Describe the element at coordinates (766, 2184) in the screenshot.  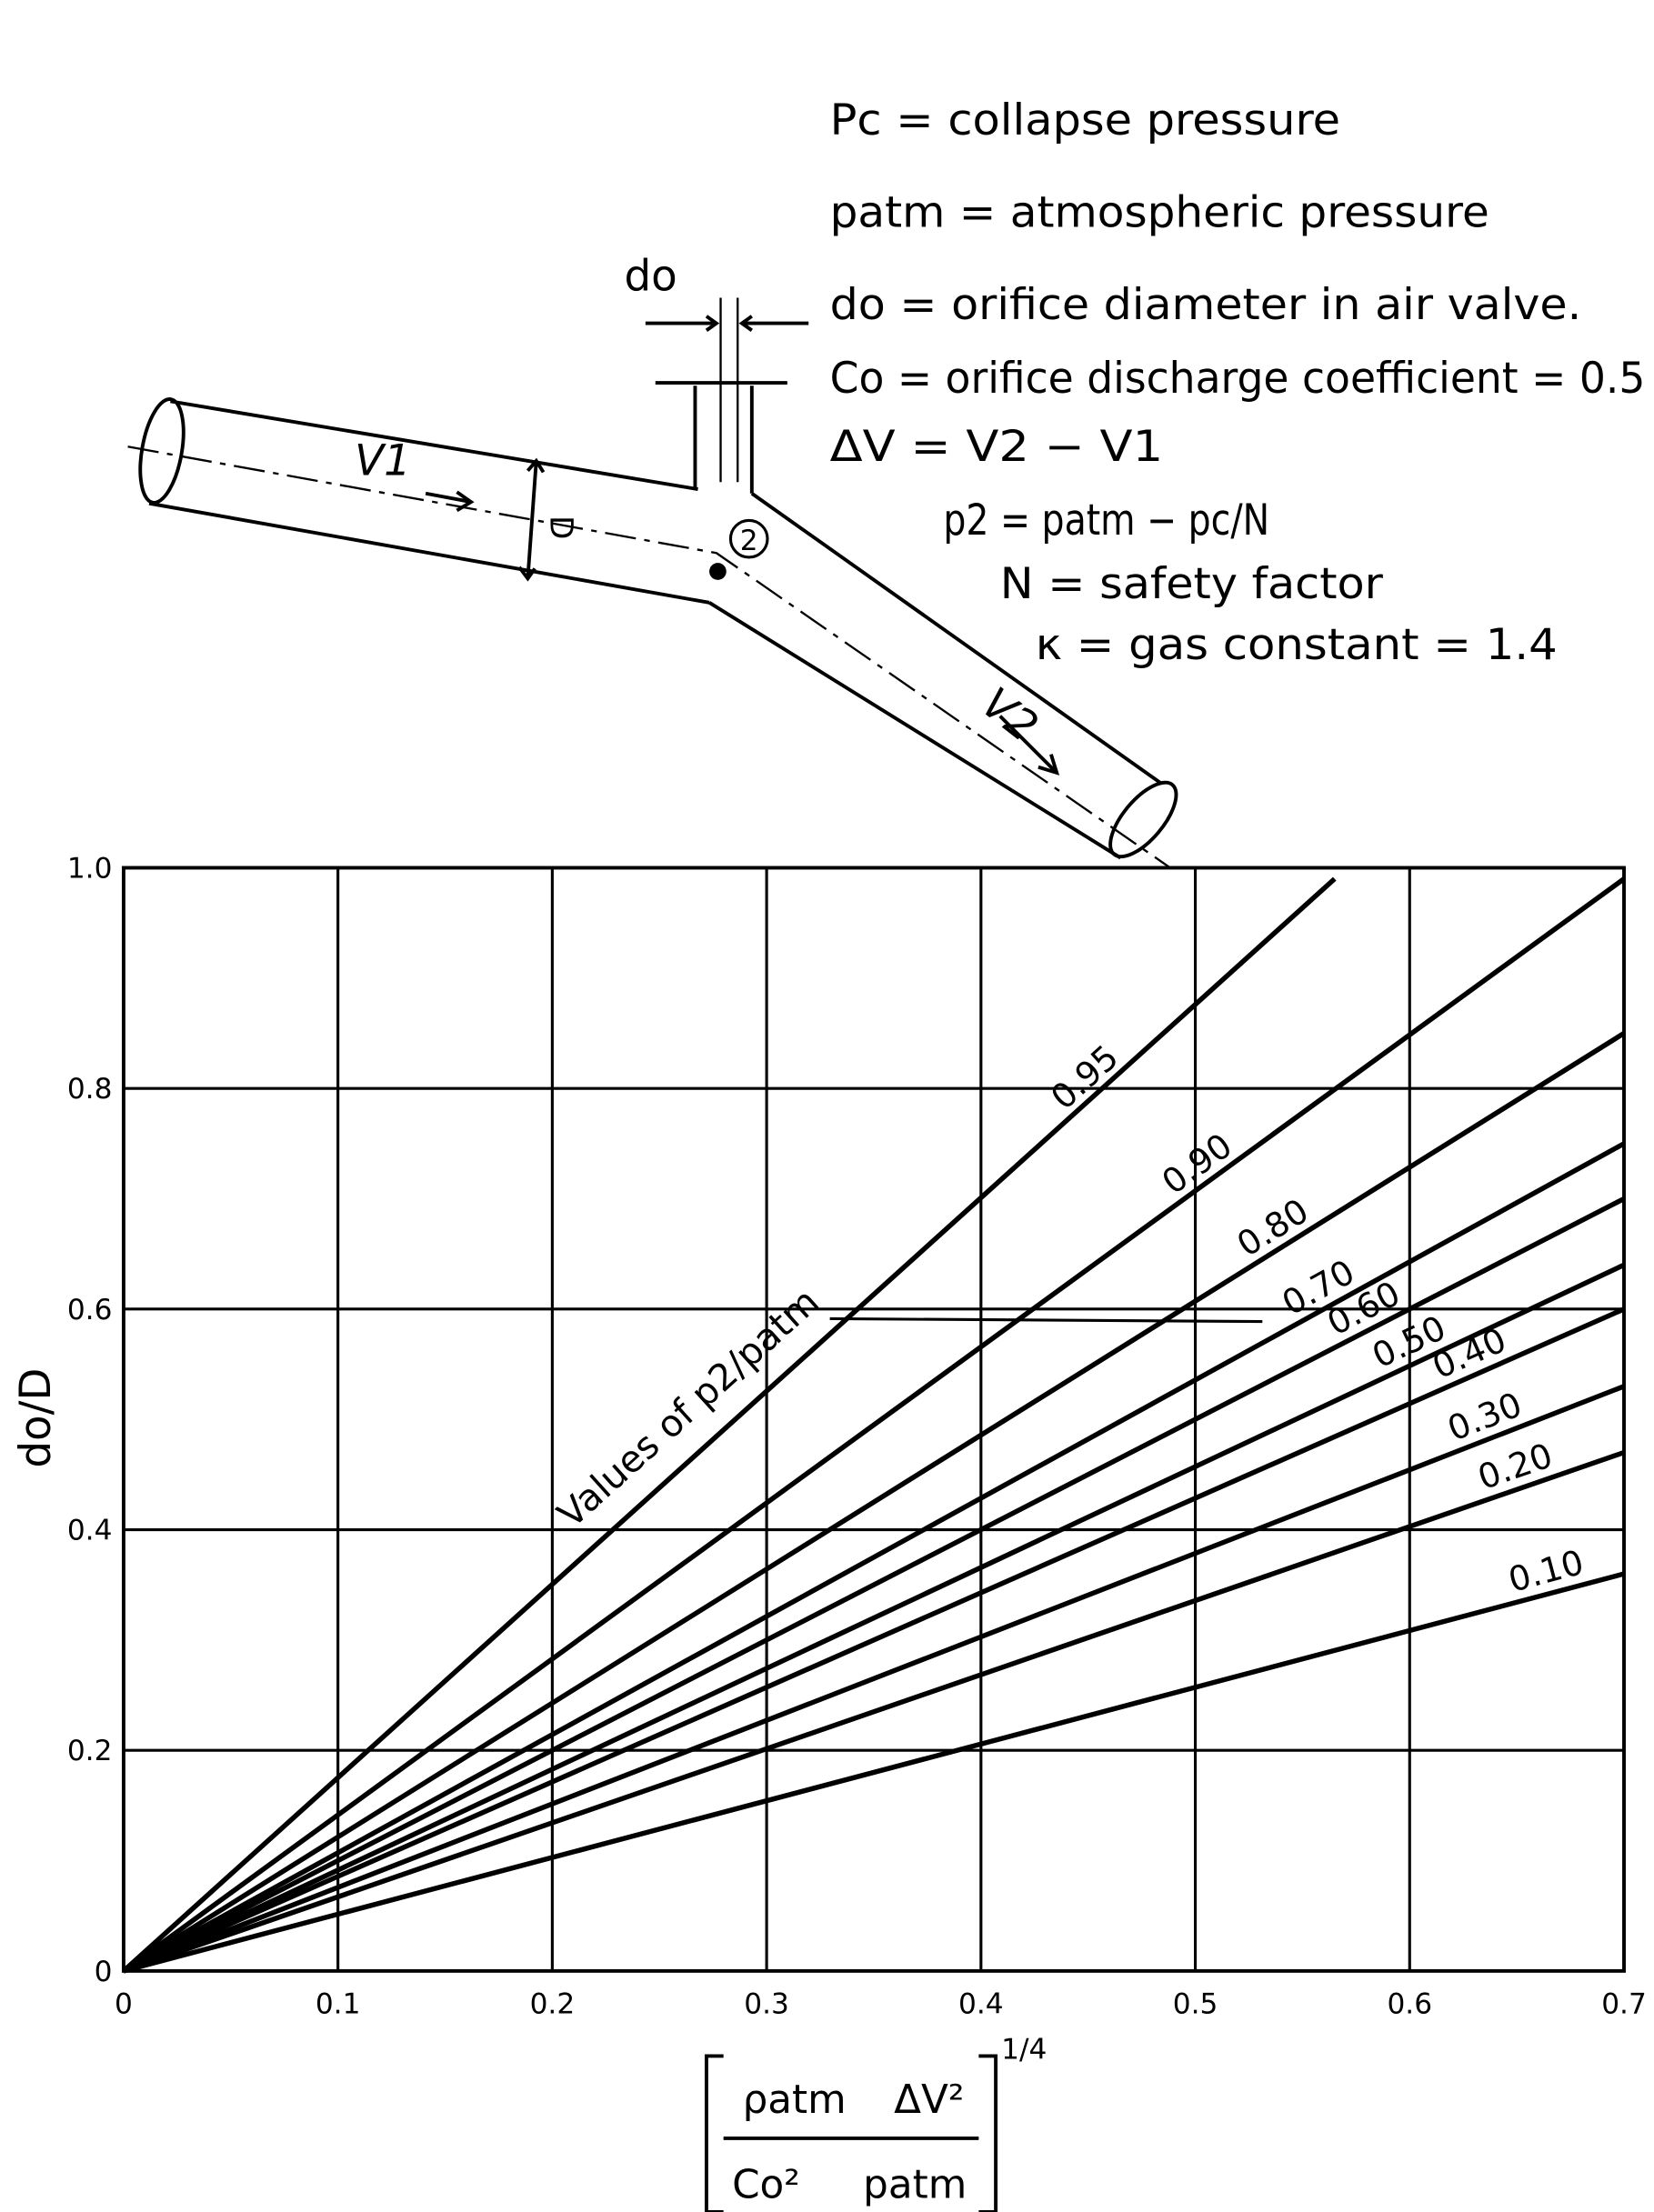
I see `x-axis-label-part: Co²` at that location.